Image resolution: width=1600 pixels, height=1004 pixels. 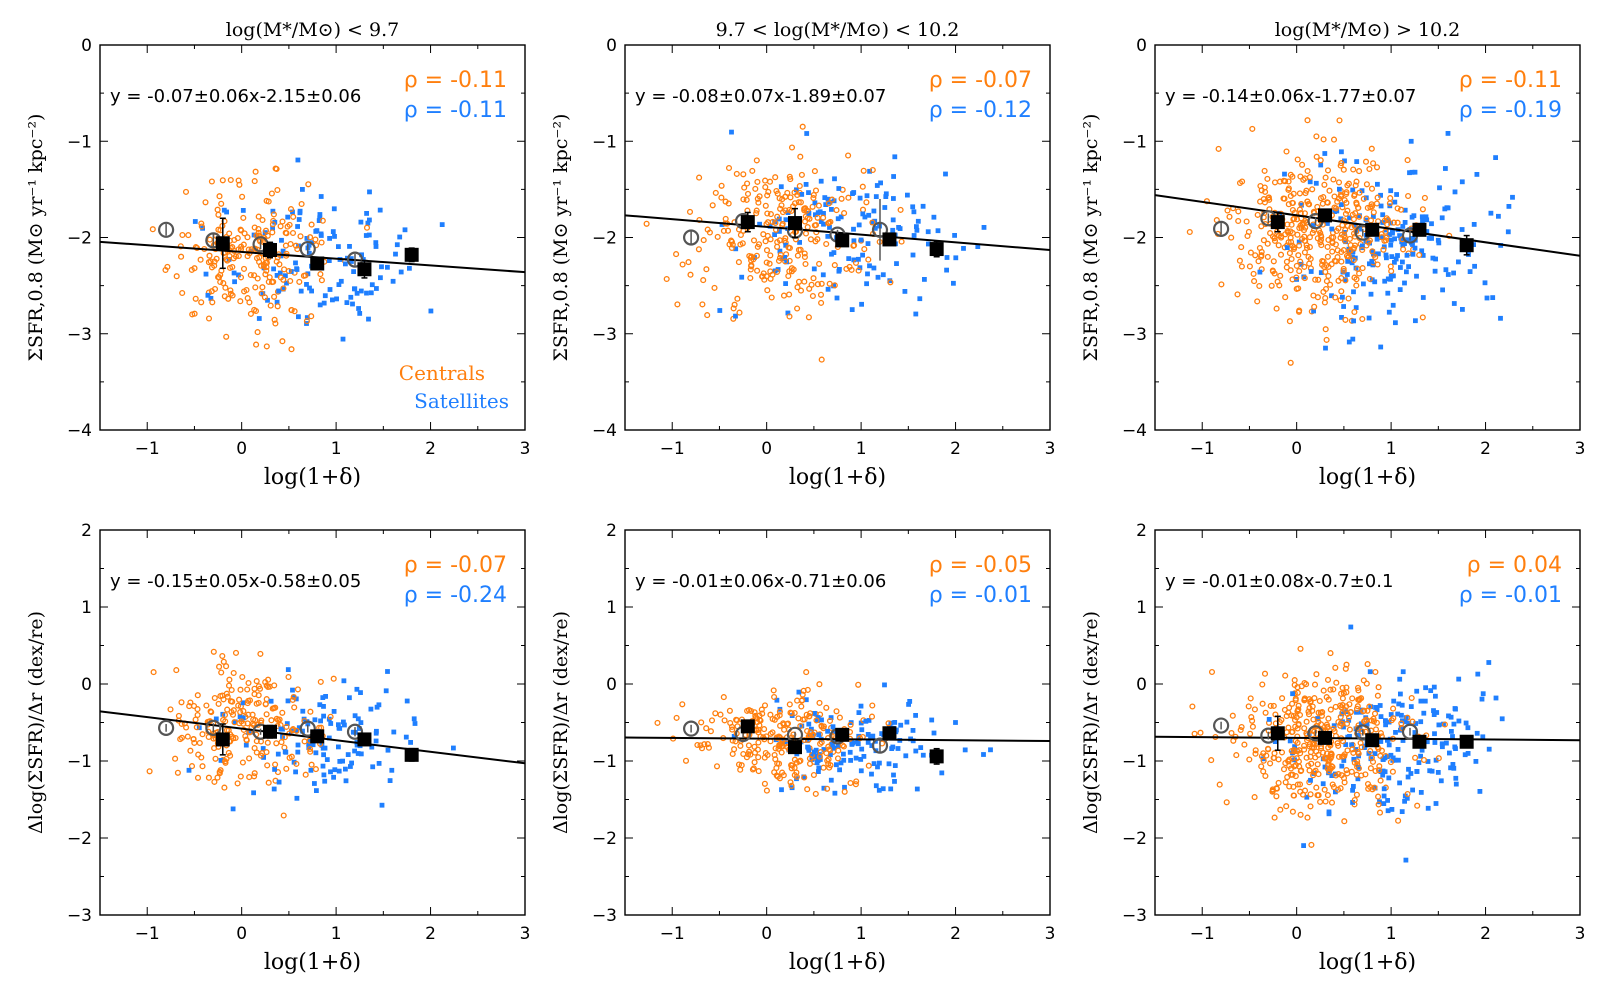 I want to click on y-tick-label: −2, so click(x=79, y=839).